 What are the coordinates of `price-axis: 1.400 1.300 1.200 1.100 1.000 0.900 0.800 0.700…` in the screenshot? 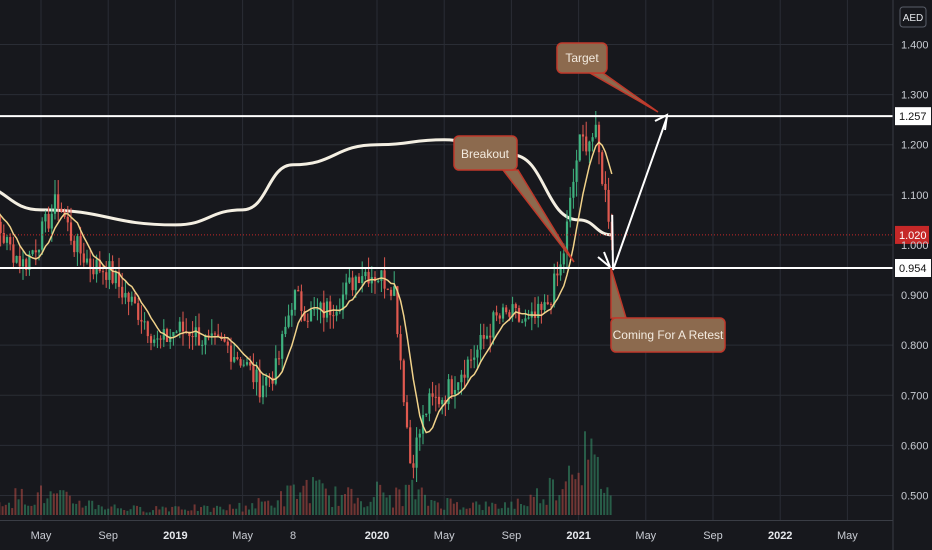 It's located at (915, 271).